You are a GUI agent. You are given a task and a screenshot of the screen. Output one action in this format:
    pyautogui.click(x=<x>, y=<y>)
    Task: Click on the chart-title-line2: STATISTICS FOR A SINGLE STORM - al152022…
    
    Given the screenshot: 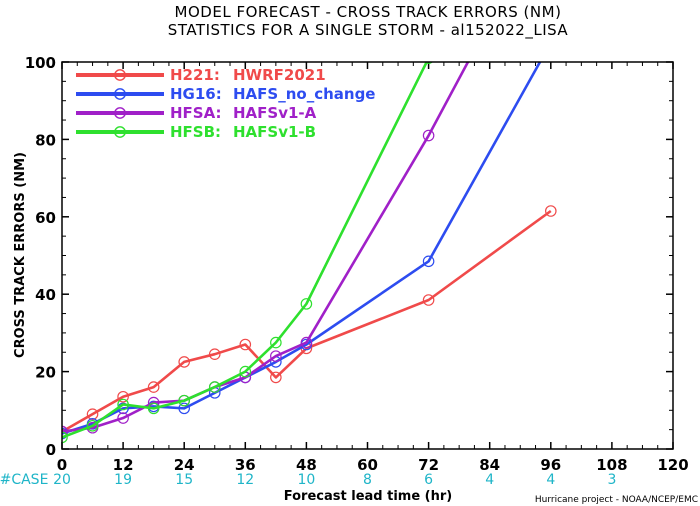 What is the action you would take?
    pyautogui.click(x=368, y=30)
    